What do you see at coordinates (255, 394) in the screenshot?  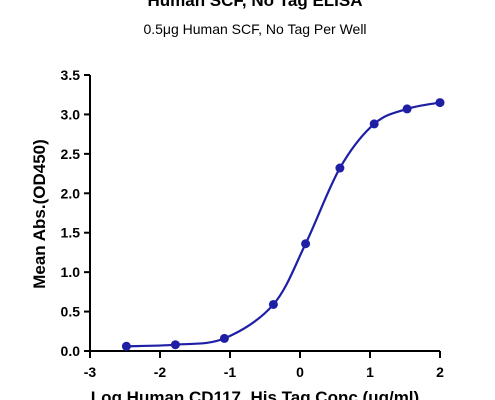 I see `x-axis-label: Log Human CD117, His Tag Conc.(μg/ml)` at bounding box center [255, 394].